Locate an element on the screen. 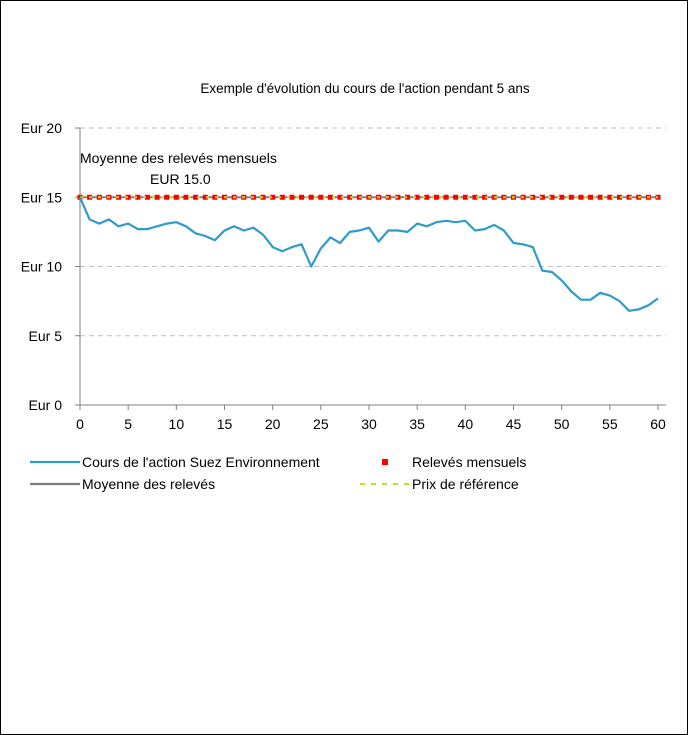 The image size is (688, 735). x-tick-label: 55 is located at coordinates (610, 424).